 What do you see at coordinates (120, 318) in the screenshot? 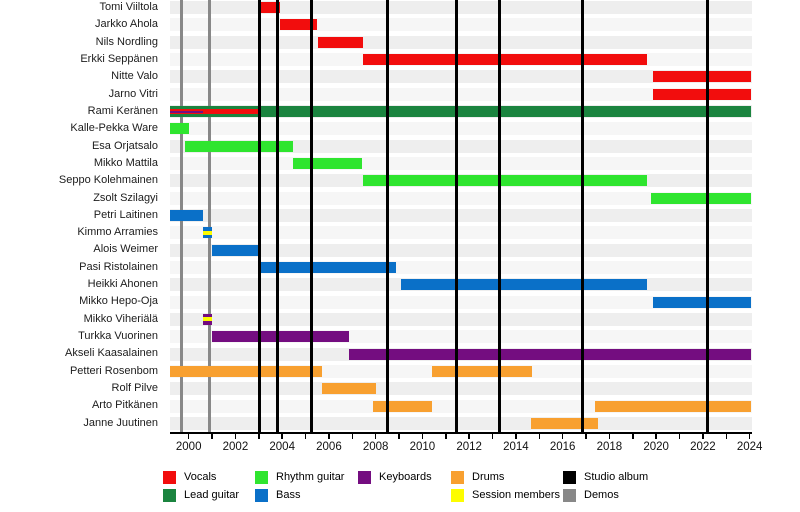
I see `member-label: Mikko Viheriälä` at bounding box center [120, 318].